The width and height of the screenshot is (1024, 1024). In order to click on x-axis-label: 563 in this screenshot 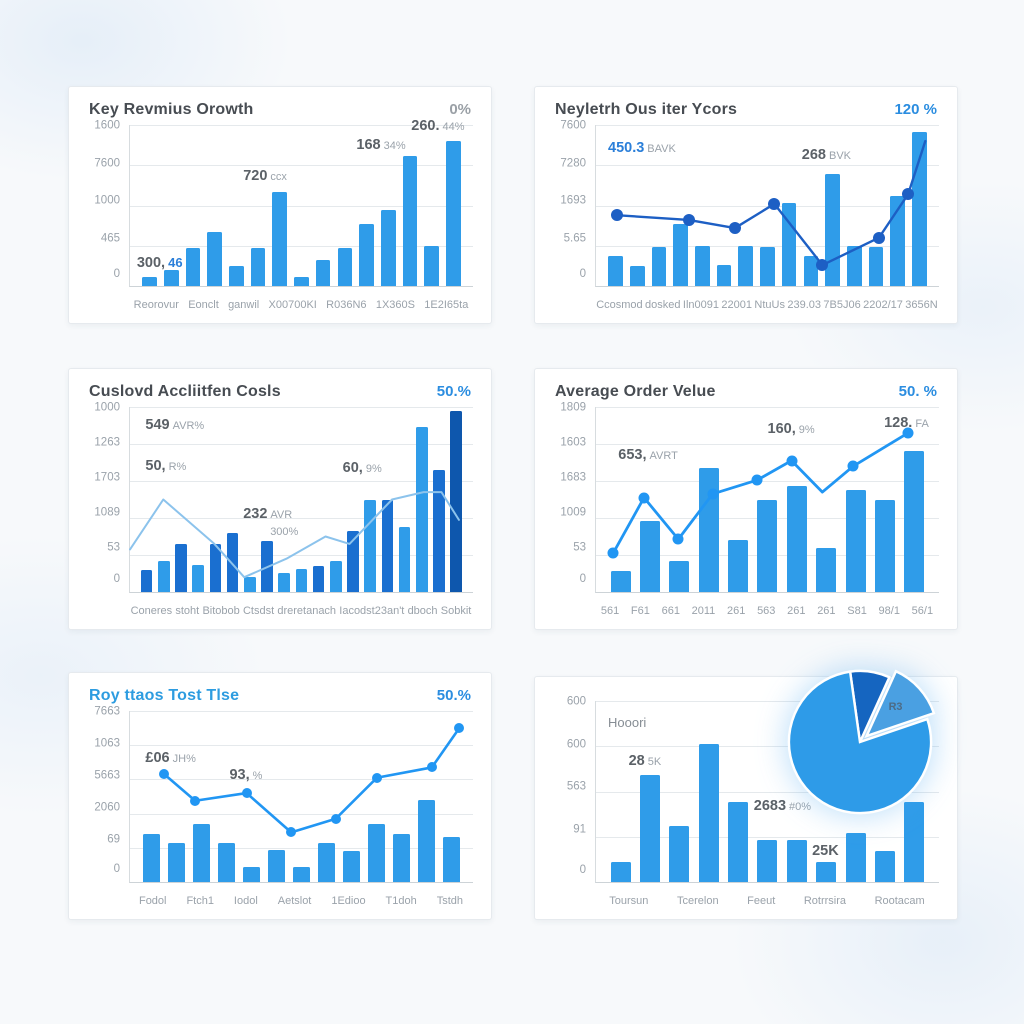, I will do `click(766, 611)`.